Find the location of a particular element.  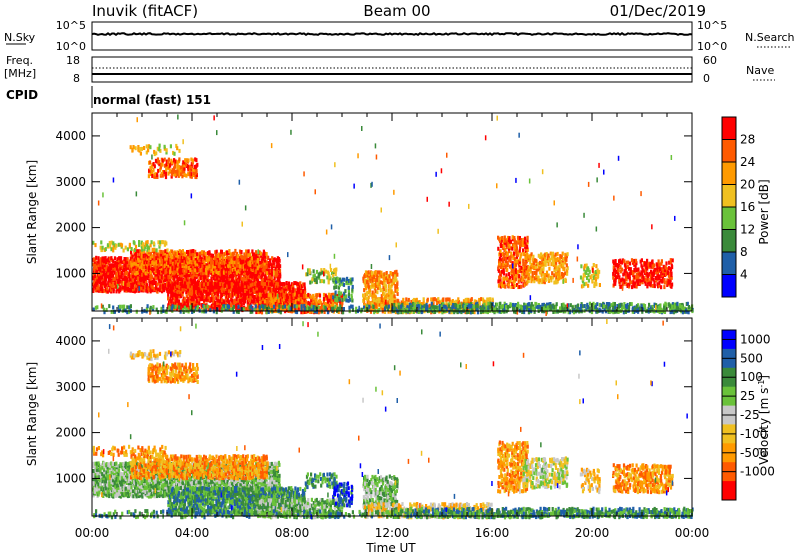

nsearch-tick-top: 10^5 is located at coordinates (712, 25).